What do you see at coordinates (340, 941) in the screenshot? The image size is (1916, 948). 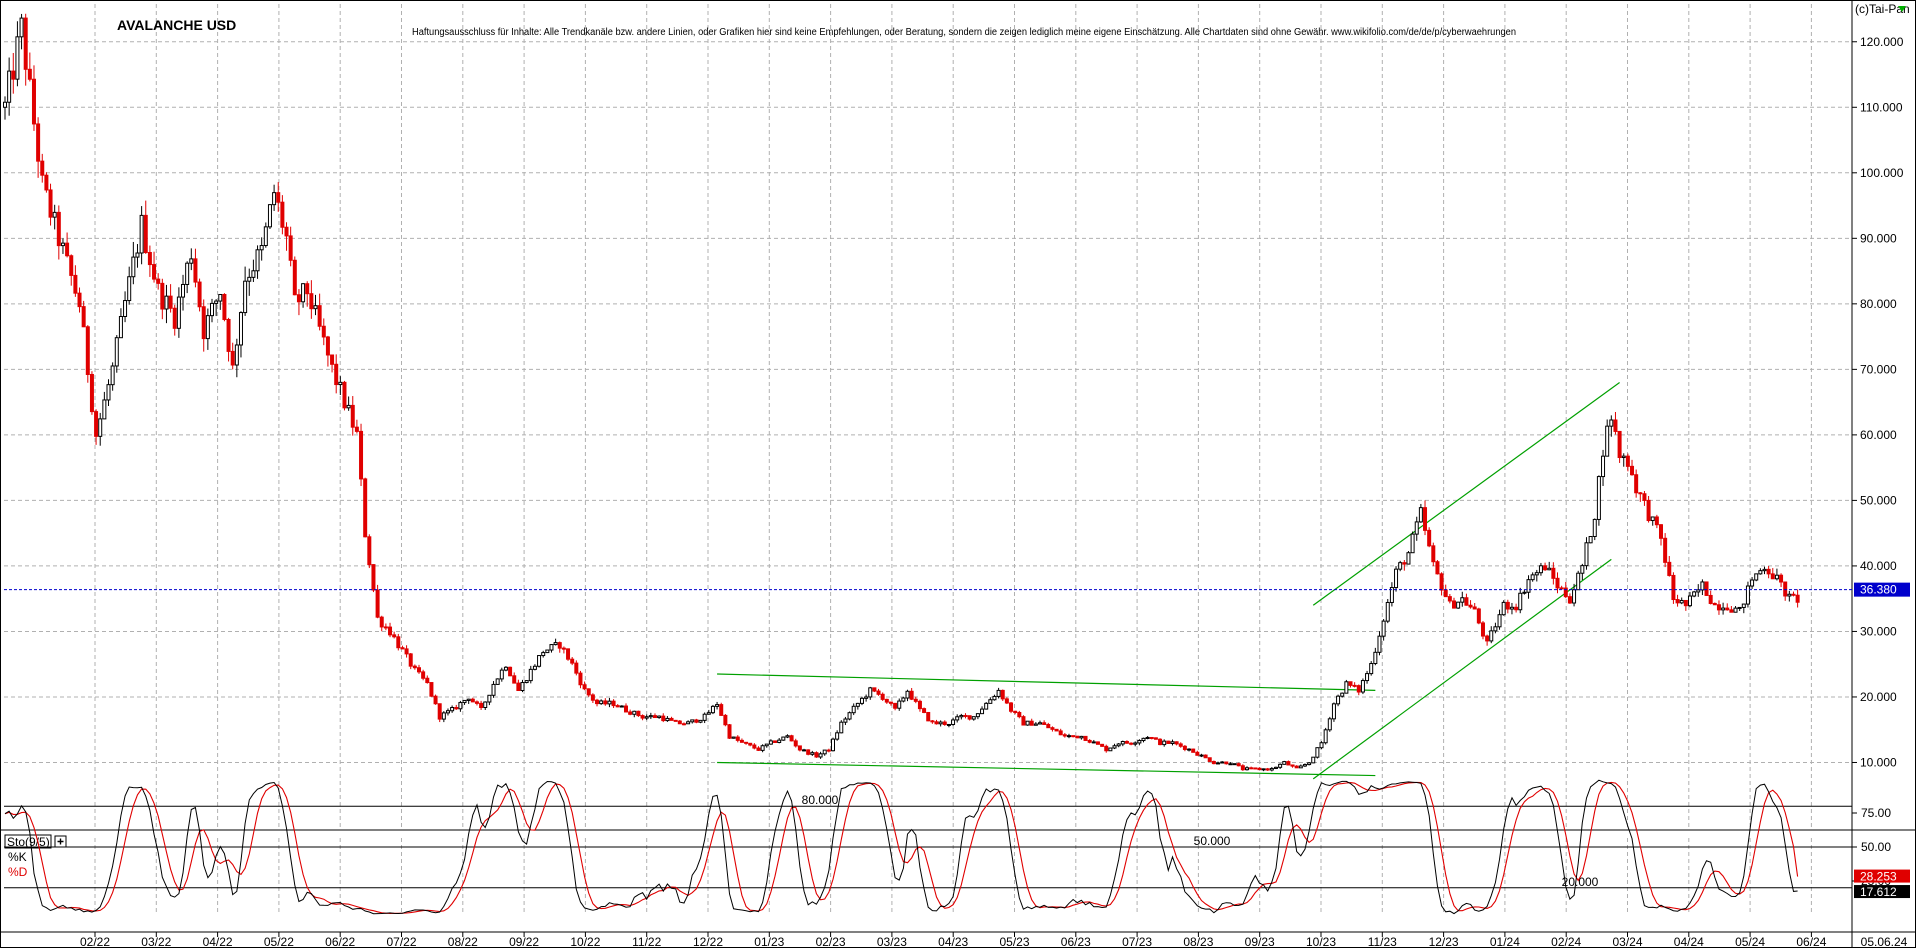 I see `month-tick-label: 06/22` at bounding box center [340, 941].